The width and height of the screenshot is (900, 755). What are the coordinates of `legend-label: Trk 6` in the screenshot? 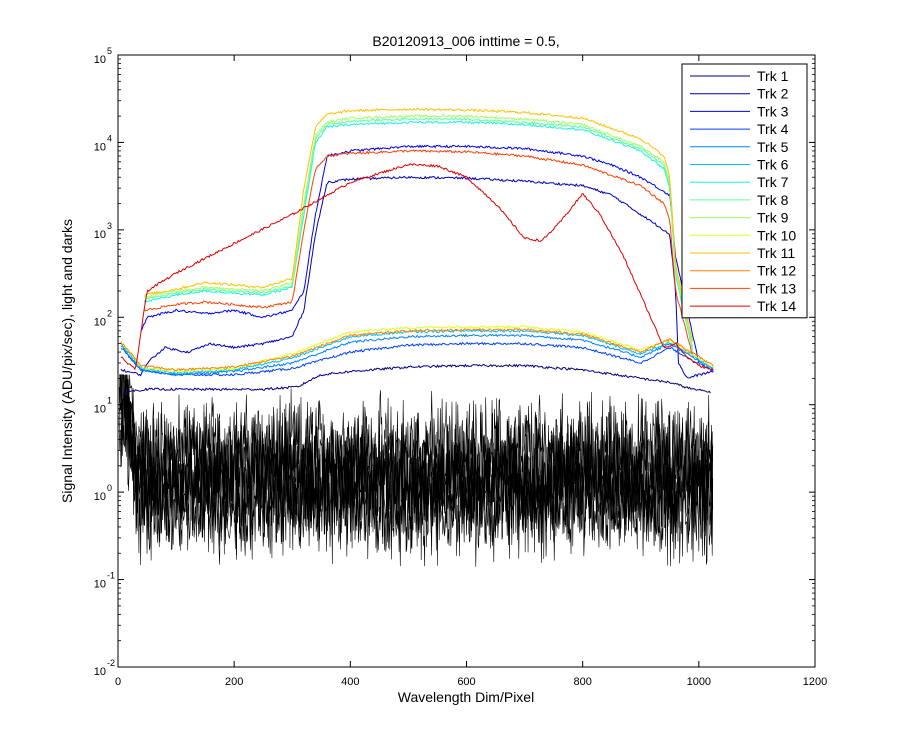 It's located at (773, 165).